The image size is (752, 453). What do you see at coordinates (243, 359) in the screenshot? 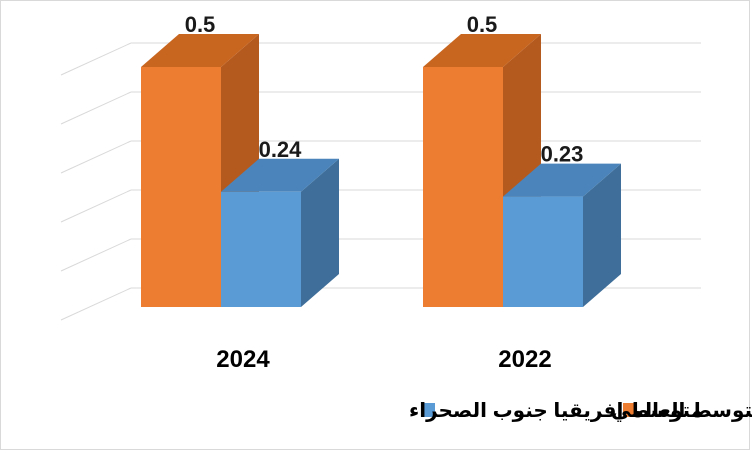
I see `category-label: 2024` at bounding box center [243, 359].